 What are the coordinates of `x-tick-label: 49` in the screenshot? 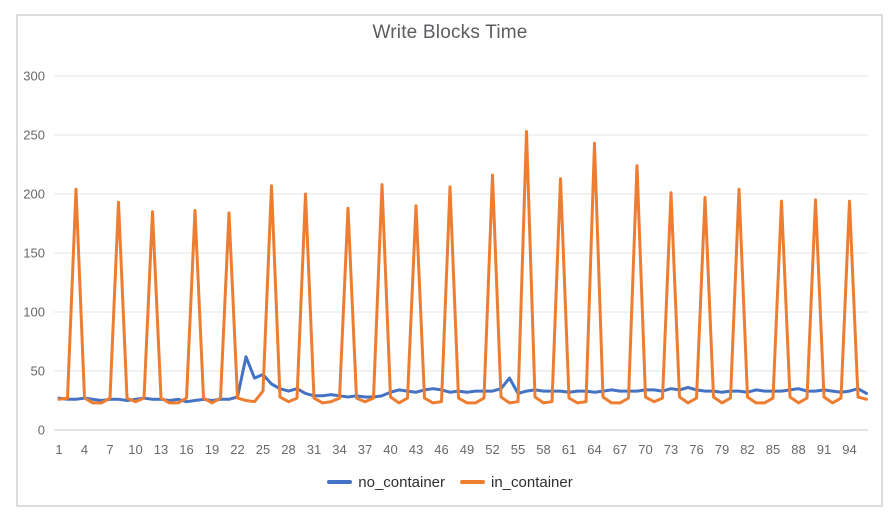 It's located at (467, 449).